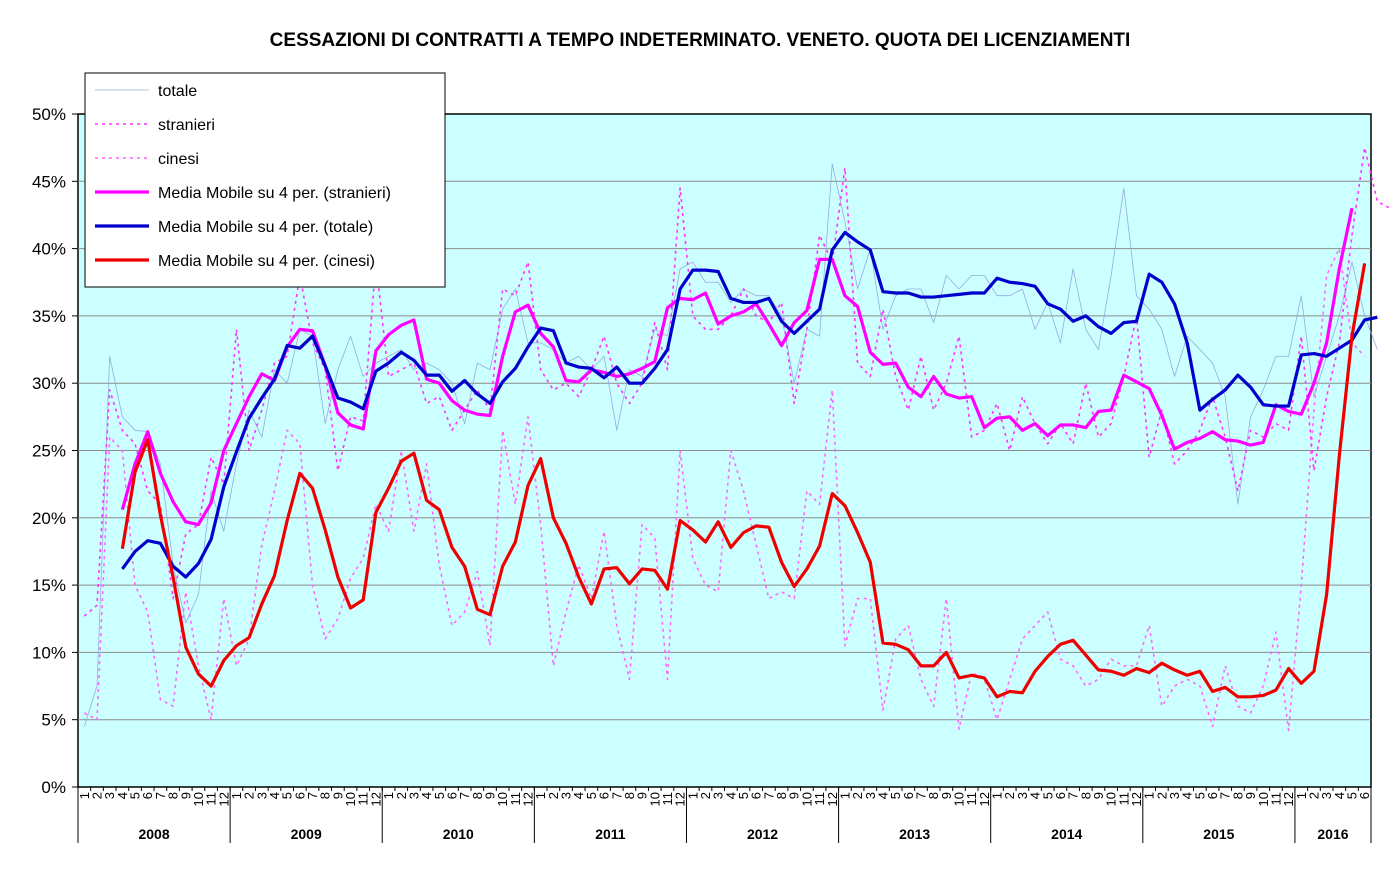 The width and height of the screenshot is (1400, 871). I want to click on y-tick-label: 10%, so click(49, 652).